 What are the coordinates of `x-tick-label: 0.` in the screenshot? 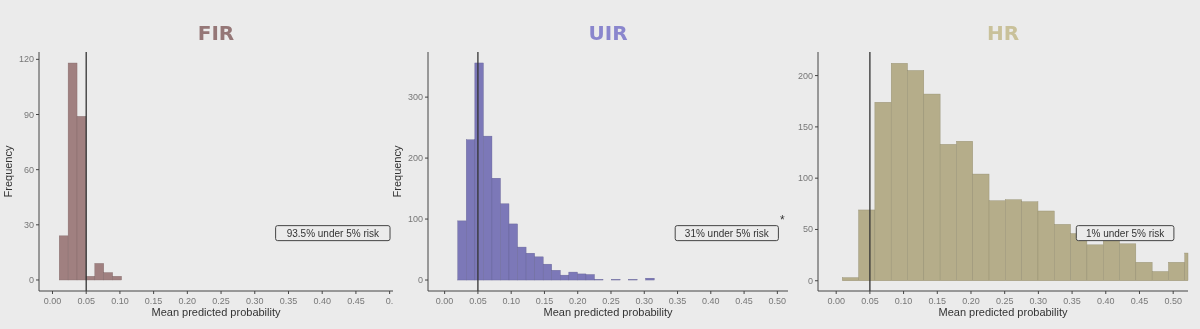 It's located at (389, 301).